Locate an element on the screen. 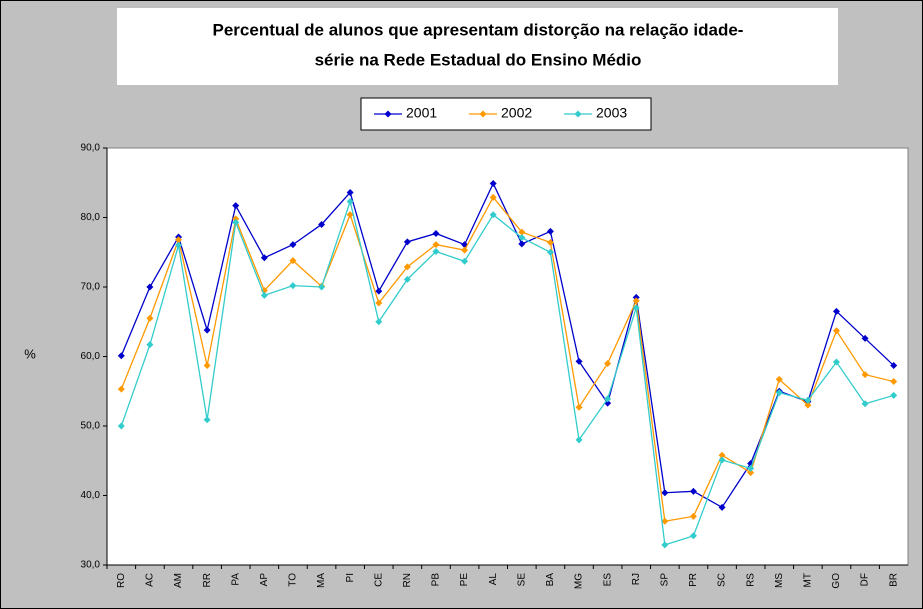  chart-title: série na Rede Estadual do Ensino Médio is located at coordinates (478, 59).